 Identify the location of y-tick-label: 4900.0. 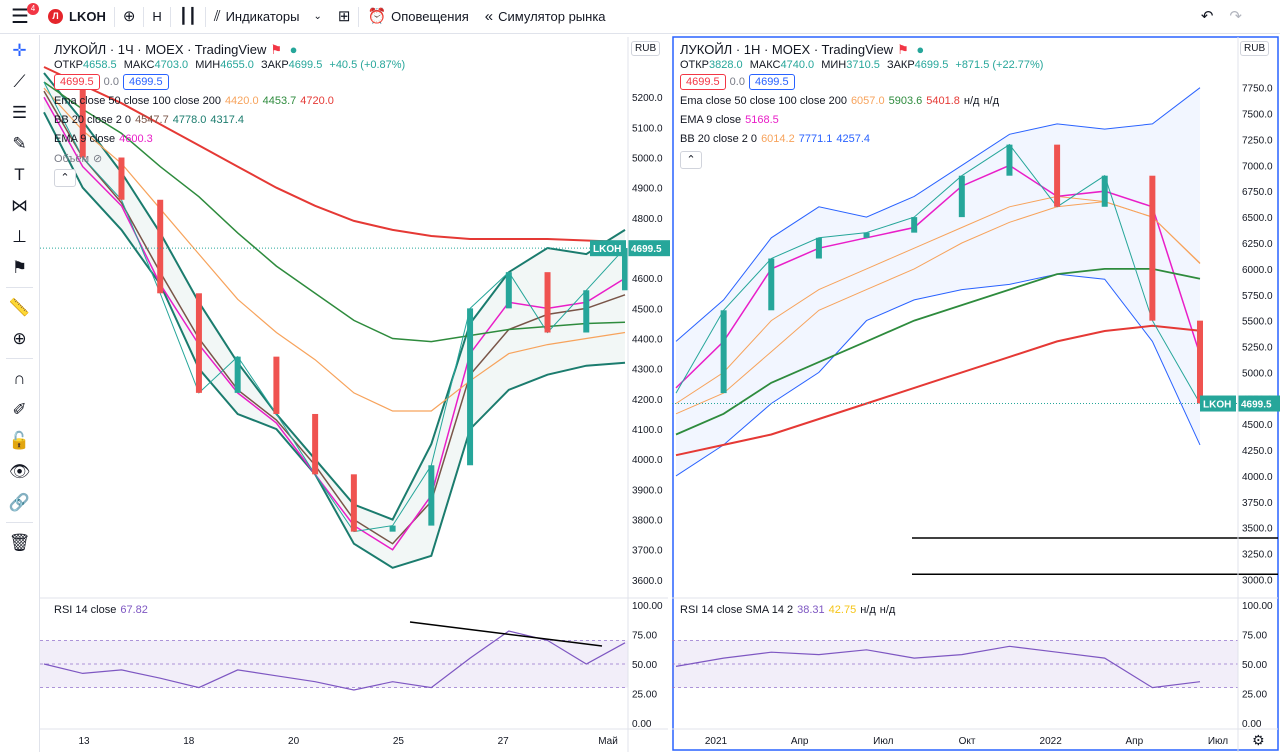
(647, 189).